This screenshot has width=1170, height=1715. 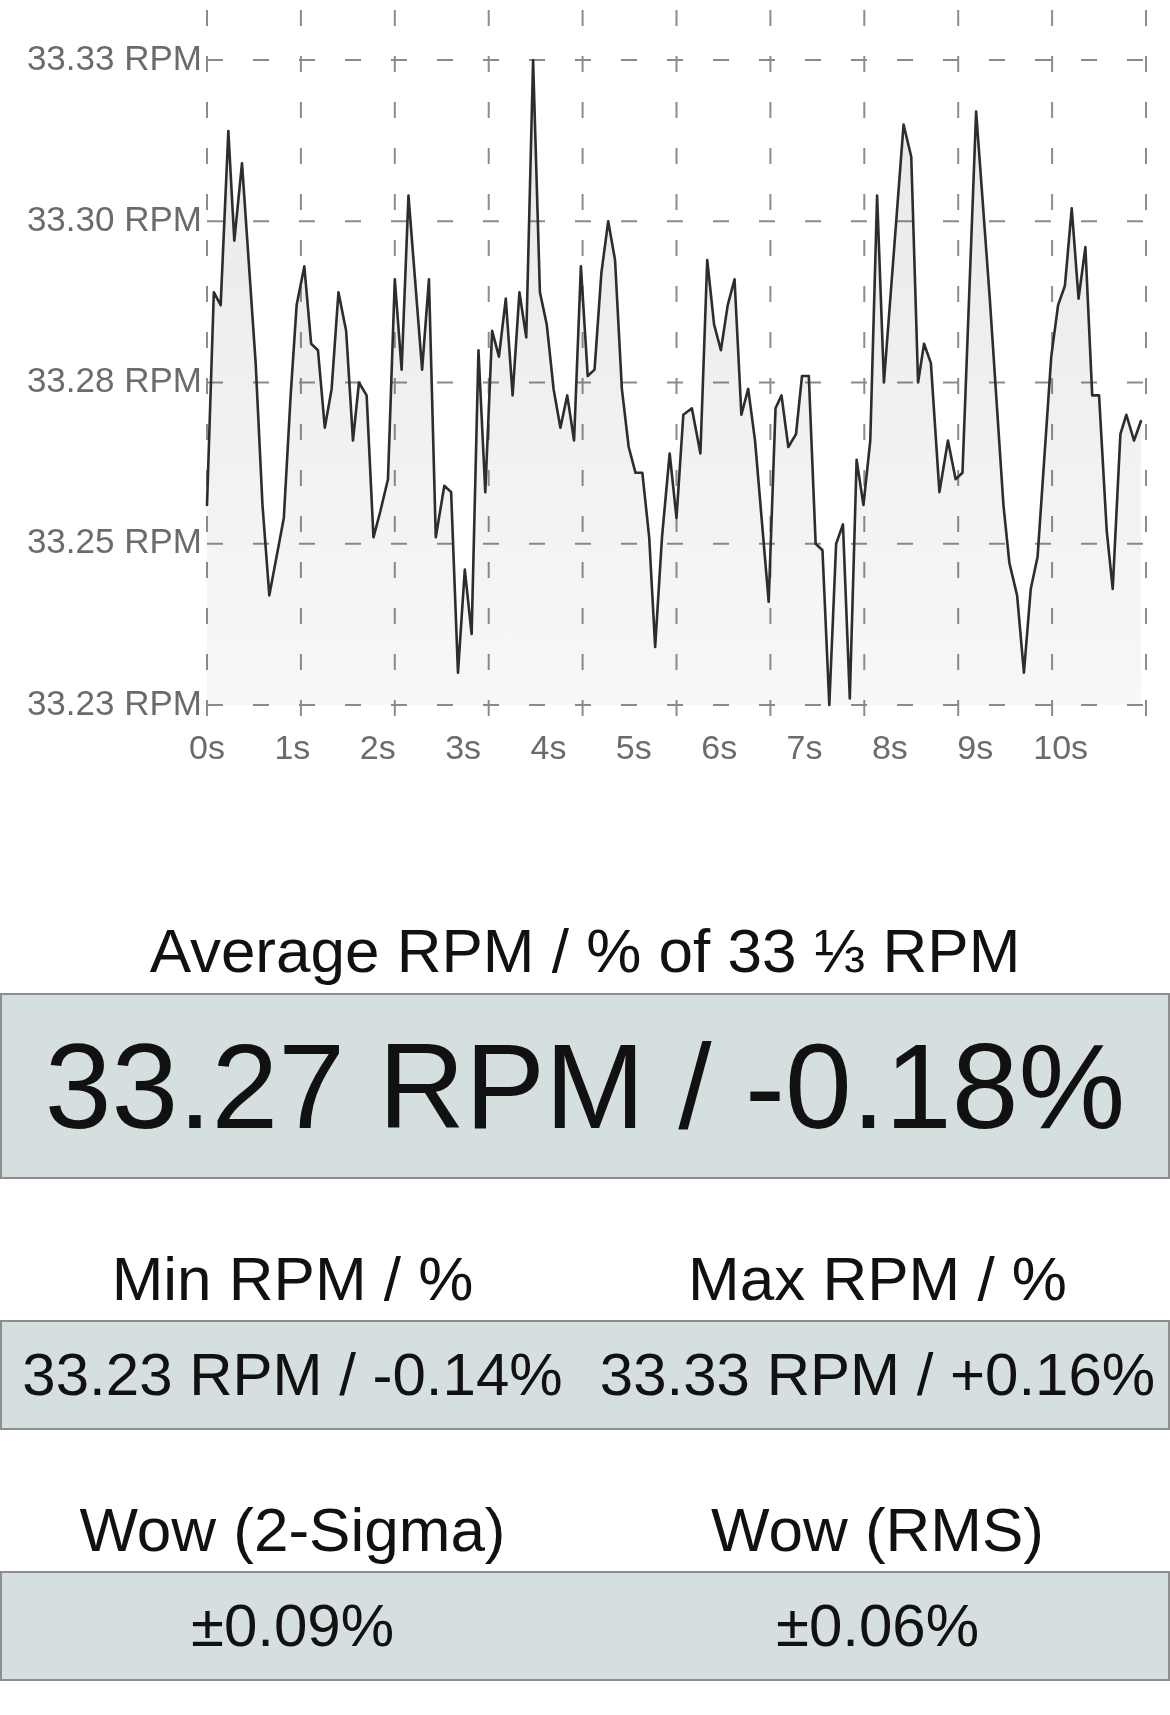 What do you see at coordinates (292, 746) in the screenshot?
I see `x-tick-label: 1s` at bounding box center [292, 746].